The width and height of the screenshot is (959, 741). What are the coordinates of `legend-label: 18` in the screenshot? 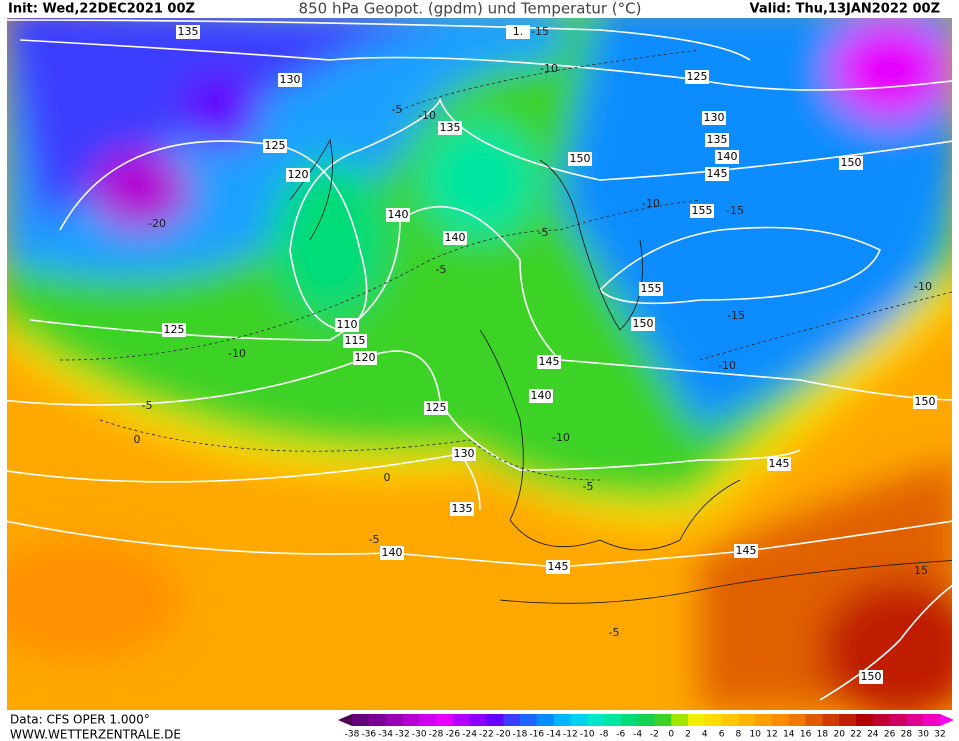 It's located at (823, 735).